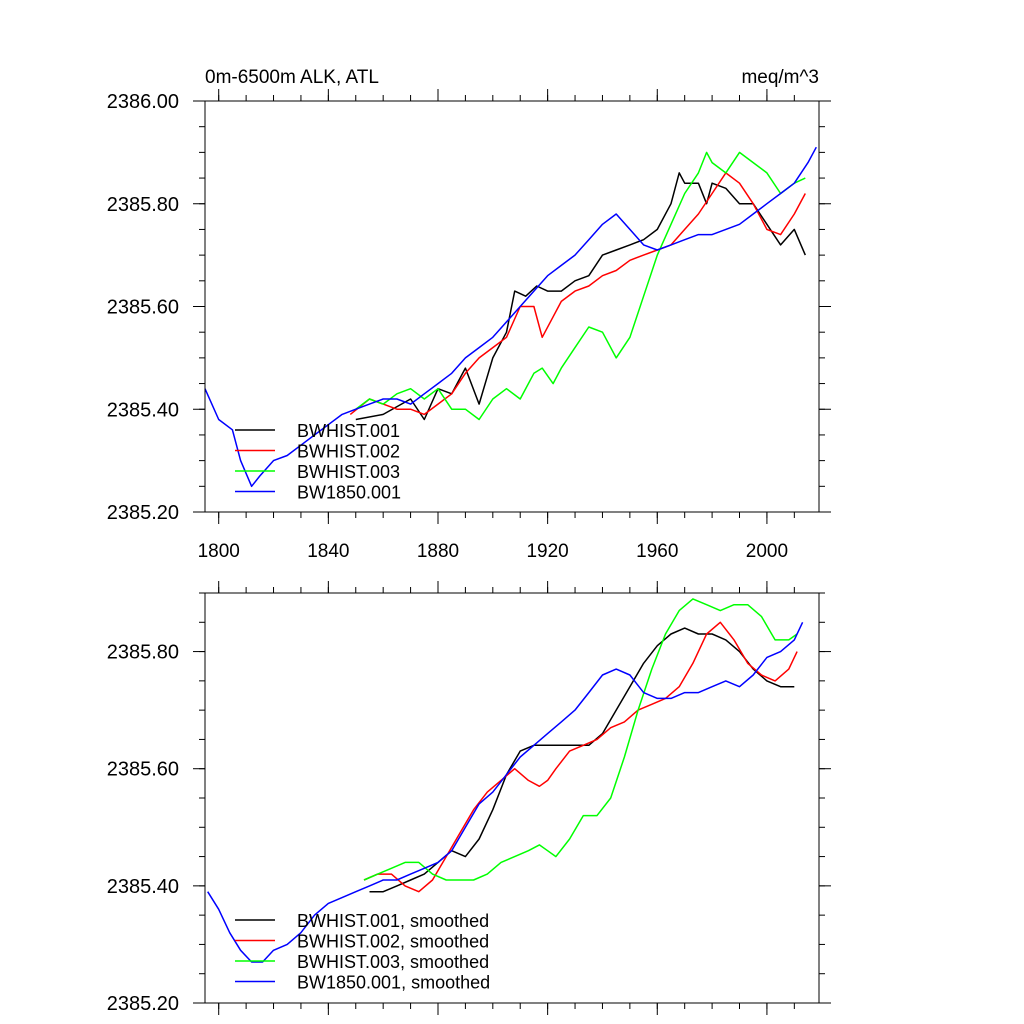 Image resolution: width=1024 pixels, height=1024 pixels. Describe the element at coordinates (657, 551) in the screenshot. I see `xtick-label: 1960` at that location.